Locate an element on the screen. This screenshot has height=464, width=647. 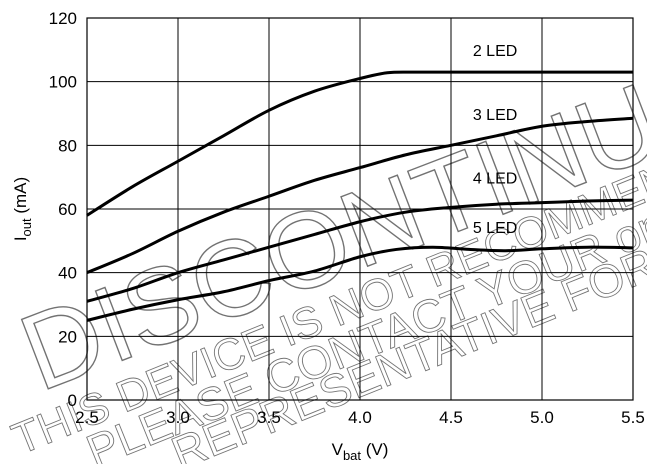
y-tick-label: 80 is located at coordinates (67, 145).